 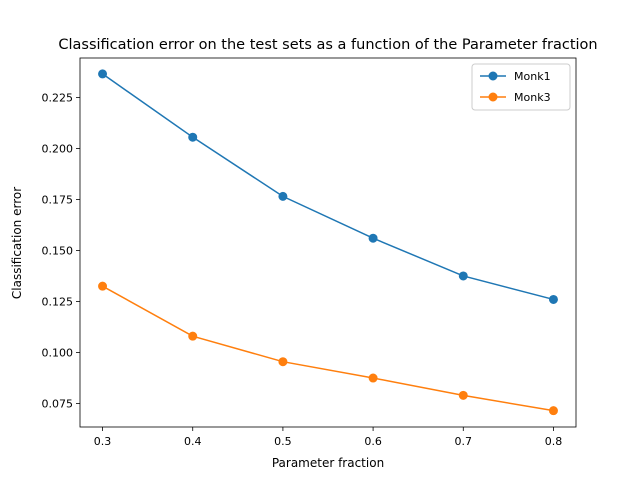 What do you see at coordinates (554, 441) in the screenshot?
I see `x-tick-label: 0.8` at bounding box center [554, 441].